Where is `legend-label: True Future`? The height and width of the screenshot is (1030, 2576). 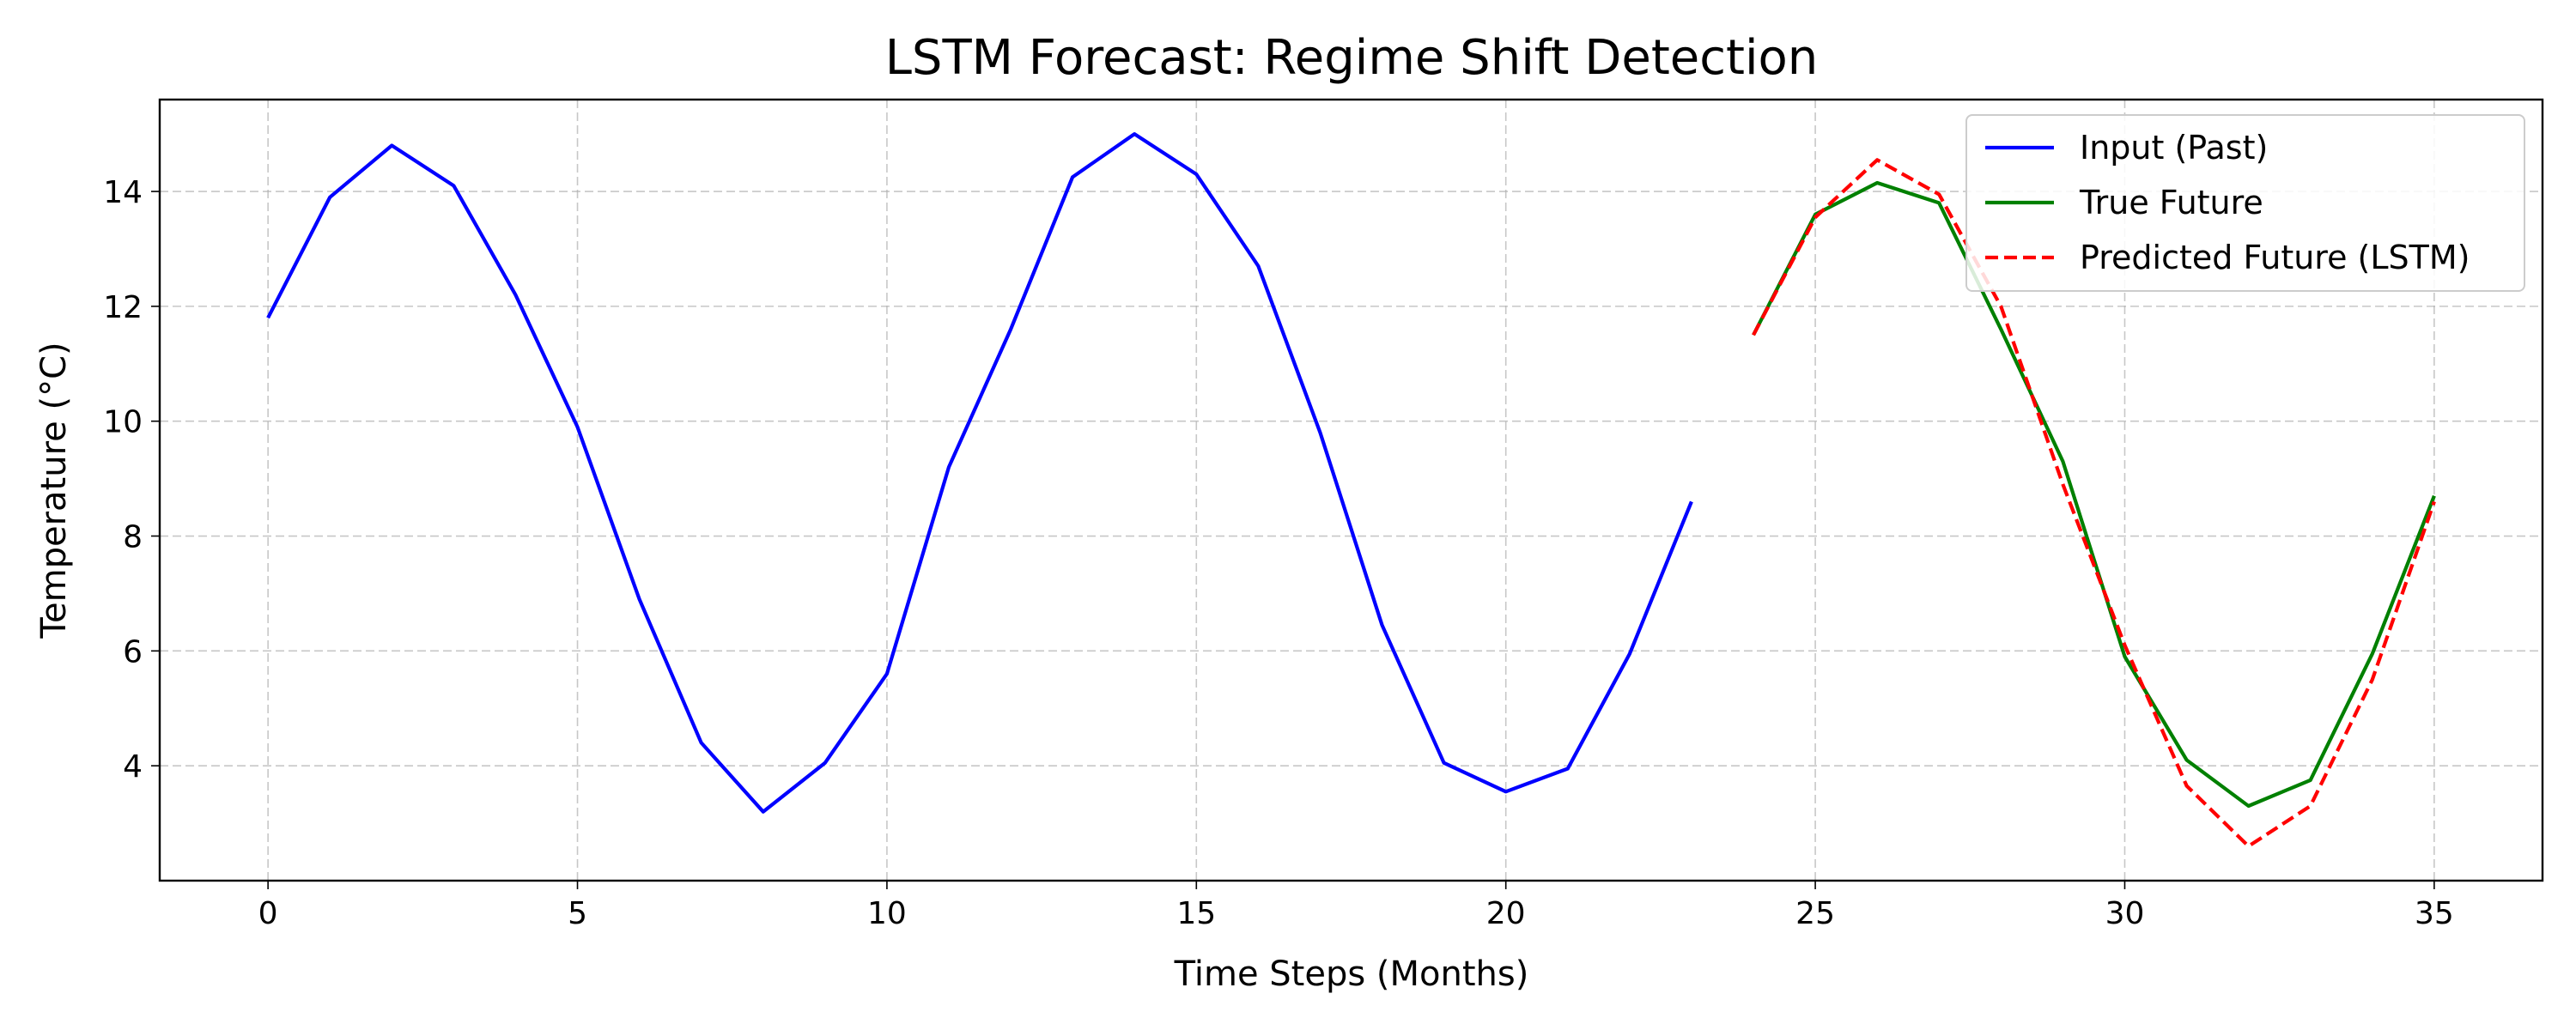
legend-label: True Future is located at coordinates (2171, 202).